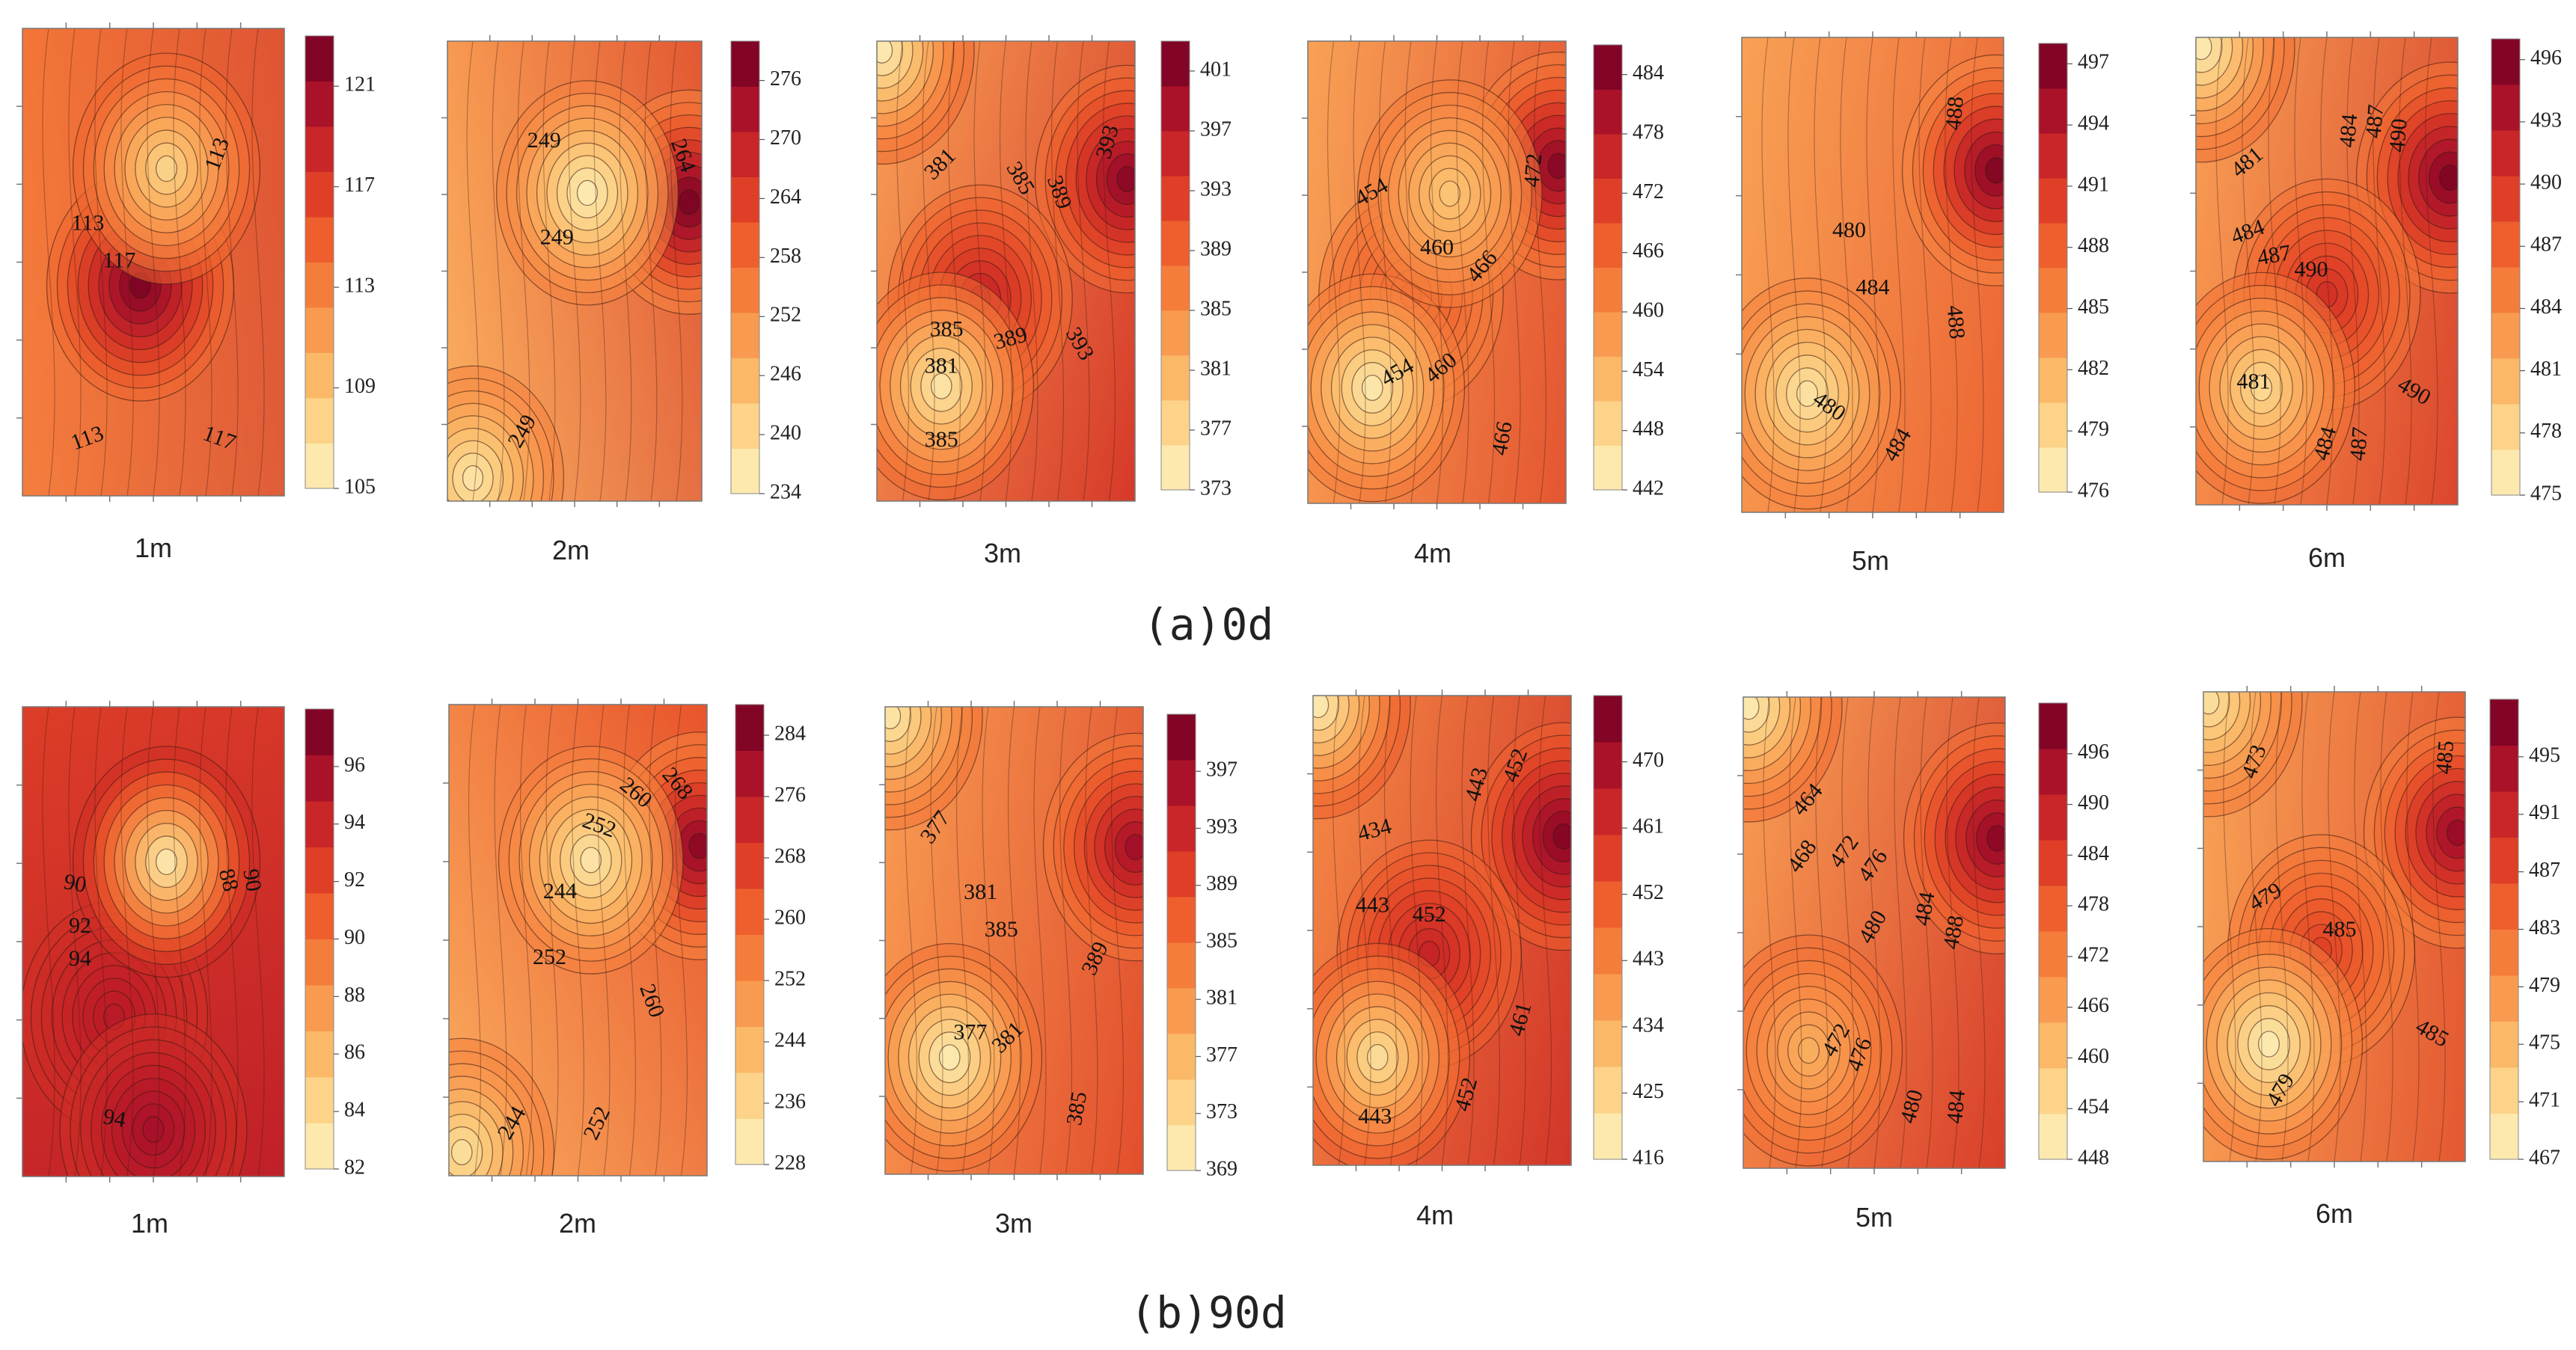 The height and width of the screenshot is (1350, 2576). I want to click on colorbar-tick-label: 96, so click(354, 764).